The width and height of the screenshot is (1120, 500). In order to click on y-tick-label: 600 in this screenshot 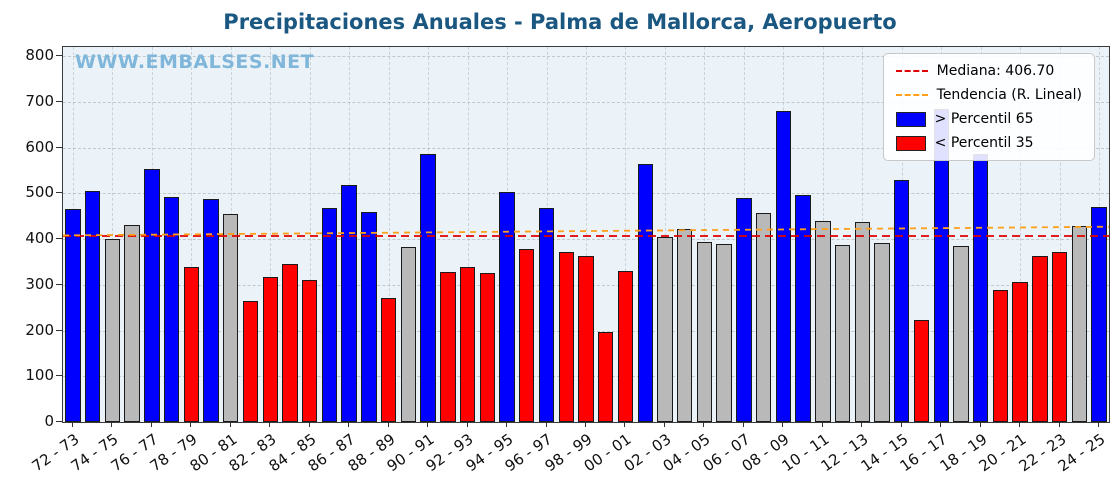, I will do `click(39, 146)`.